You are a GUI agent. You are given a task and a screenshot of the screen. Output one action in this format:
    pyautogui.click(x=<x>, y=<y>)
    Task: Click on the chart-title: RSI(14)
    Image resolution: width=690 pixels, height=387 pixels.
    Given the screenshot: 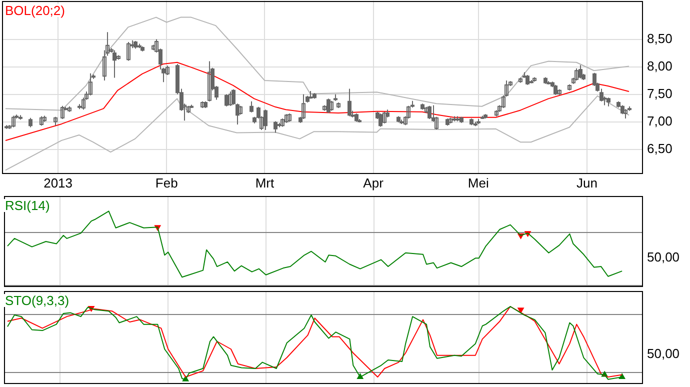 What is the action you would take?
    pyautogui.click(x=27, y=205)
    